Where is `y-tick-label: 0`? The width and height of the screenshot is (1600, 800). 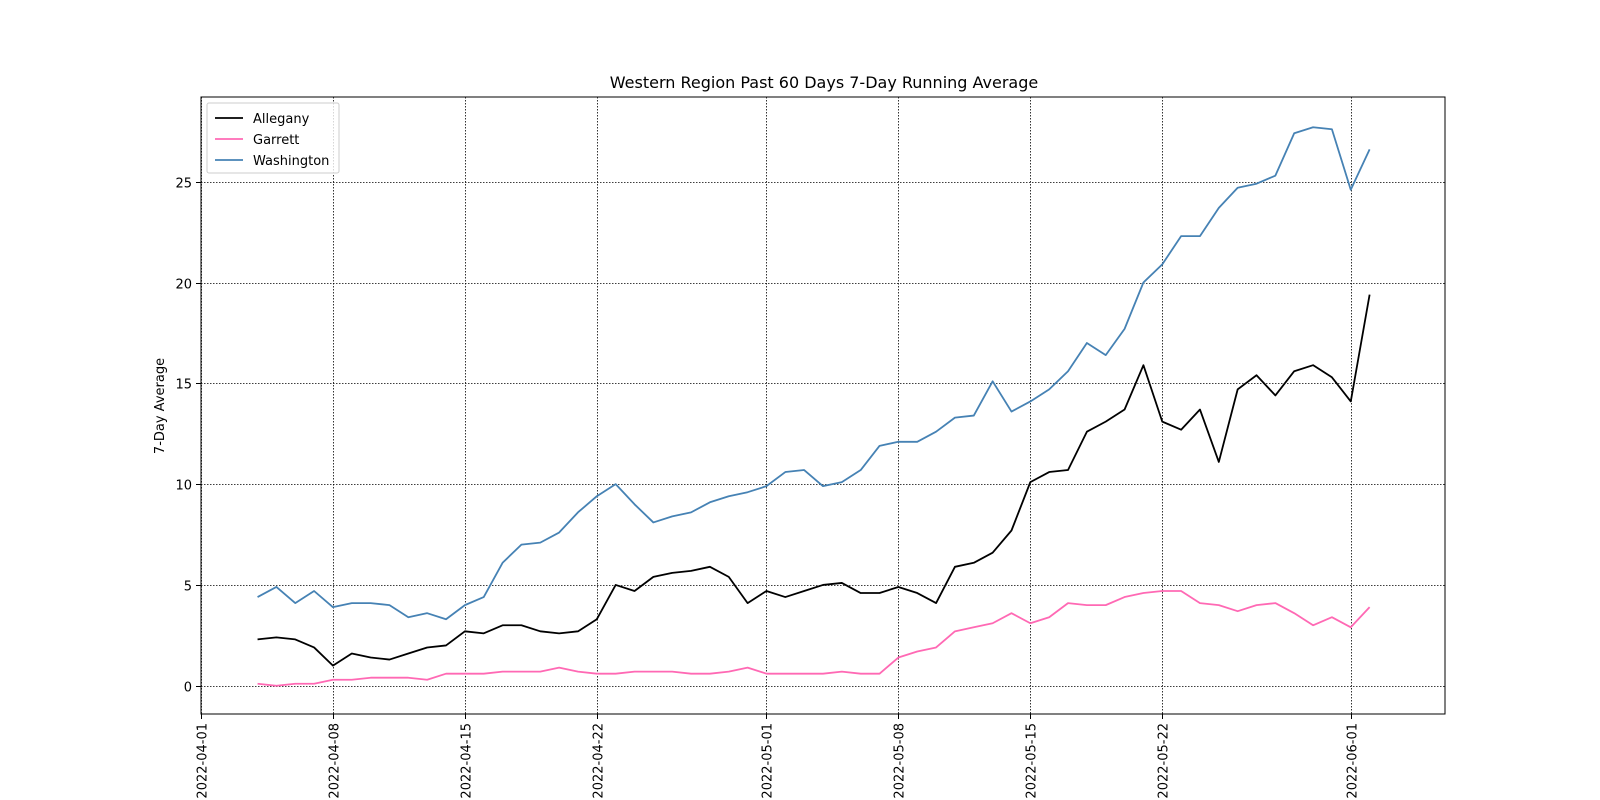 y-tick-label: 0 is located at coordinates (188, 688).